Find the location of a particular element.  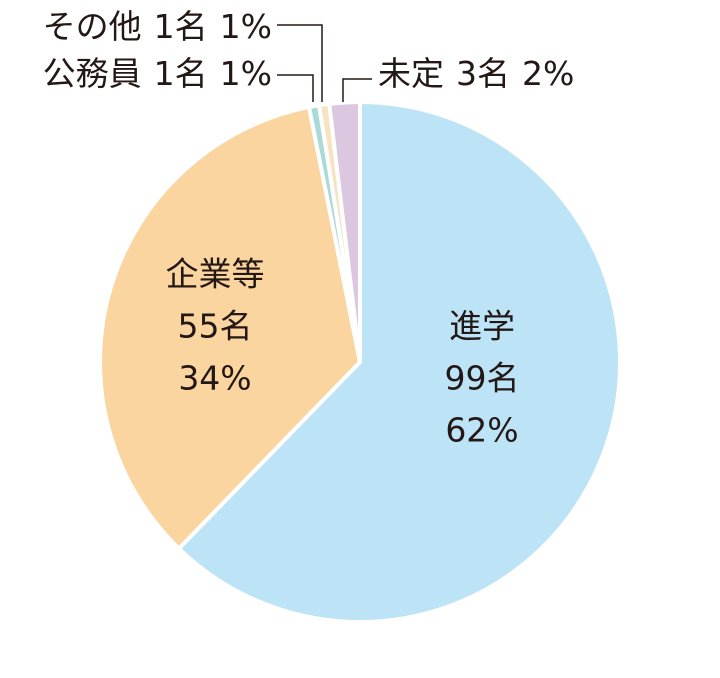

slice-label-part: 公務員 is located at coordinates (92, 73).